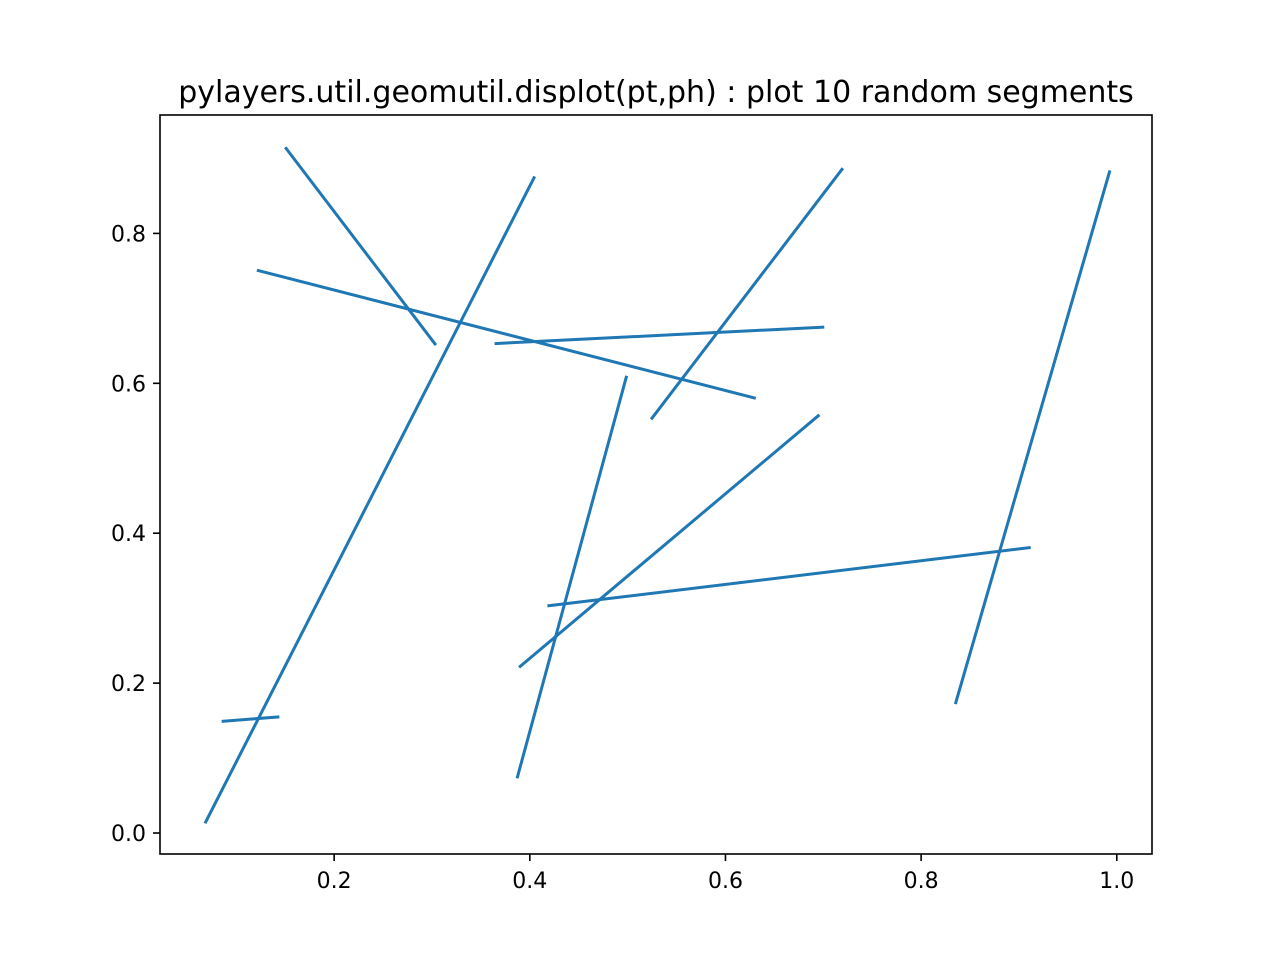  I want to click on y-tick-label-0: 0.0, so click(128, 834).